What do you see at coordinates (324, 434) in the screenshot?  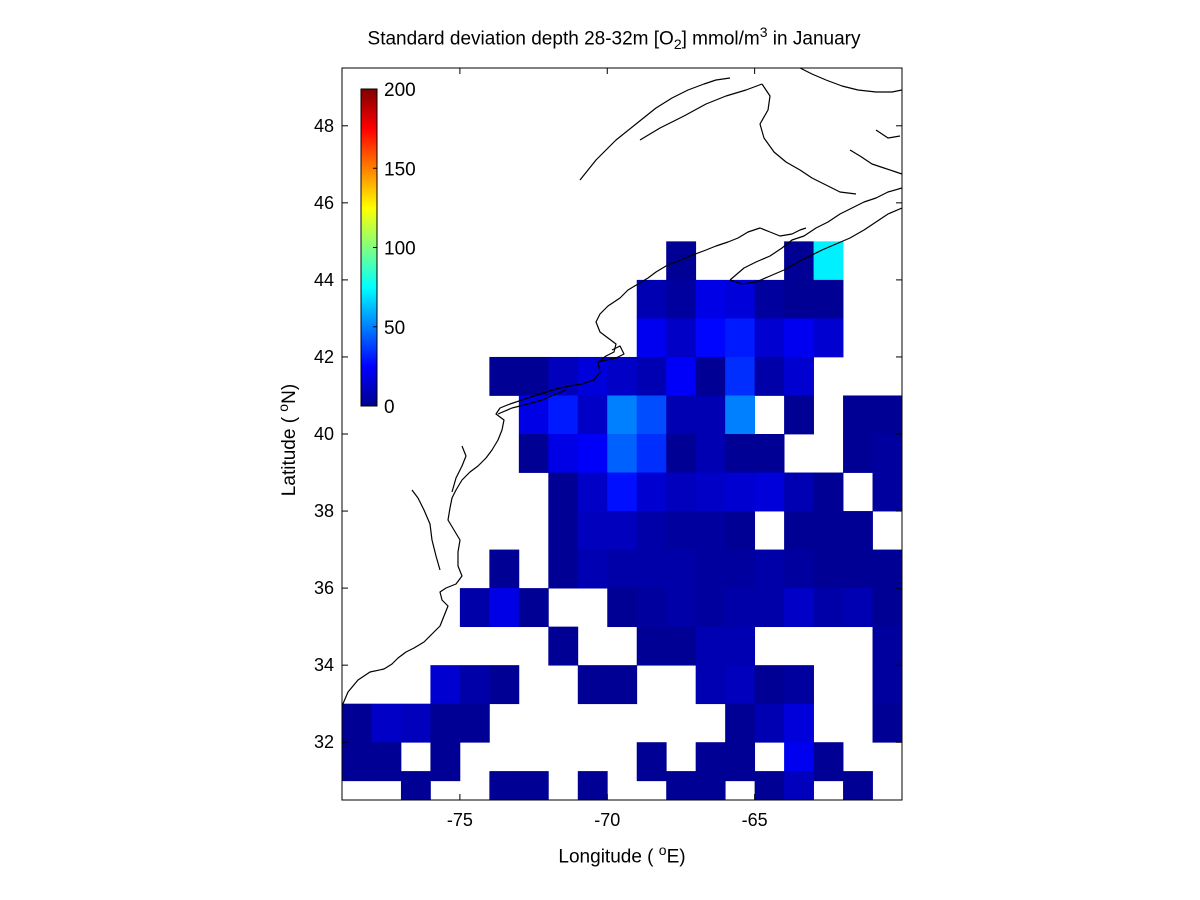 I see `y-tick-label: 40` at bounding box center [324, 434].